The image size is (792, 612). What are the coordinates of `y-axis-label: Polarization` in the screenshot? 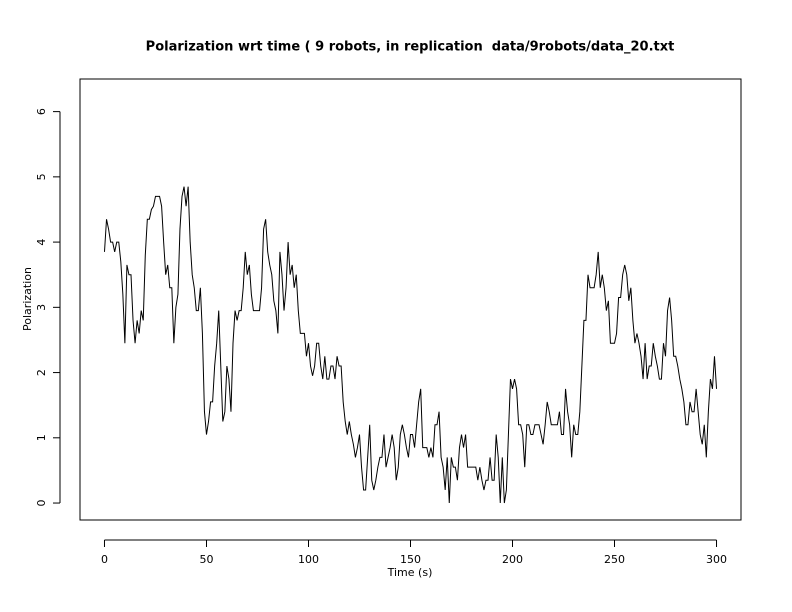 It's located at (27, 299).